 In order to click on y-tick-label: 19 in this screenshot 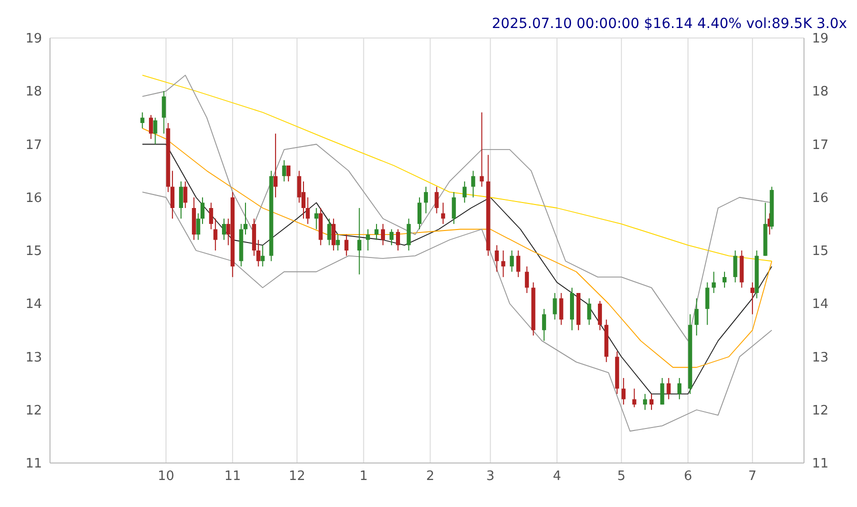, I will do `click(33, 39)`.